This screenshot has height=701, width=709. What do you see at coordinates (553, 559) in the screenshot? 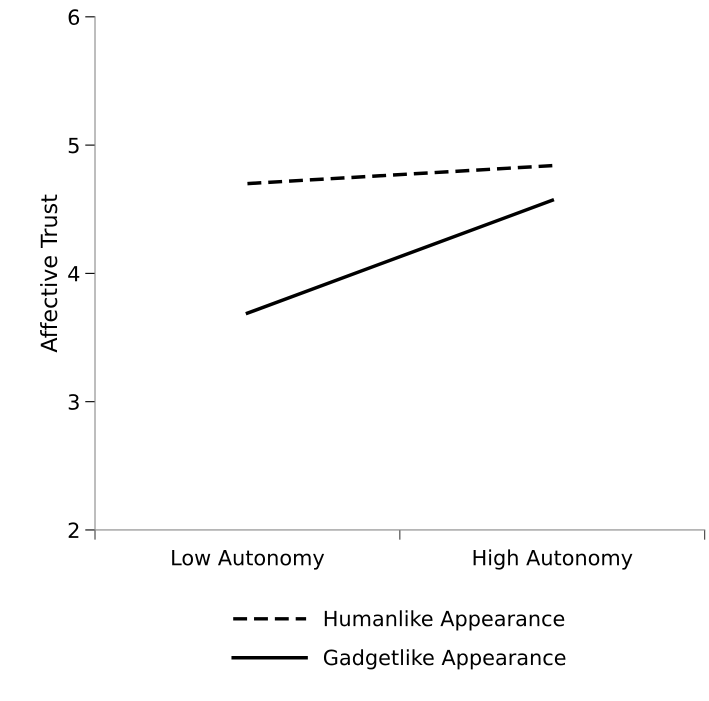
I see `x-tick-label: High Autonomy` at bounding box center [553, 559].